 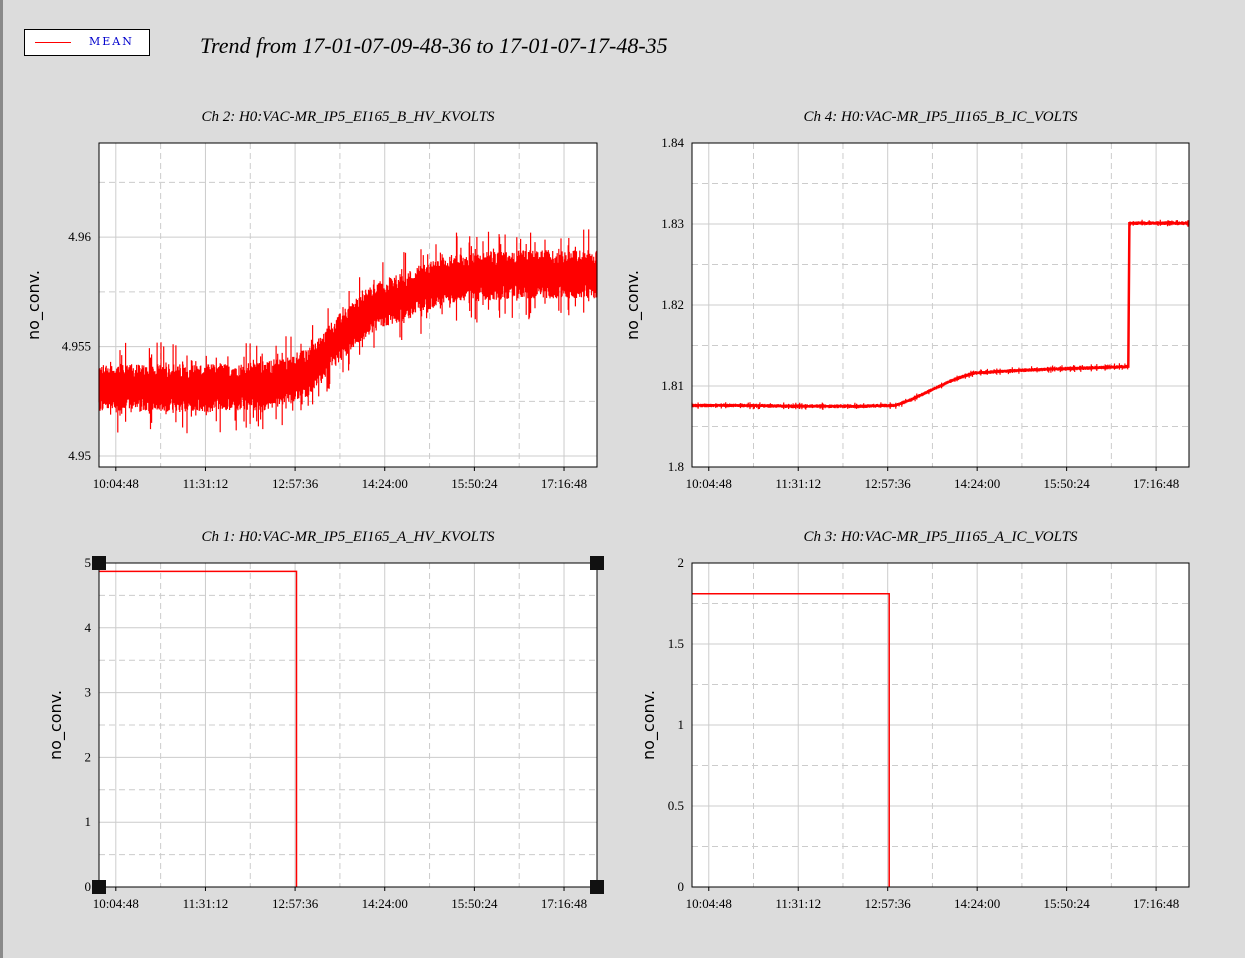 I want to click on y-tick-label: 1.84, so click(x=672, y=142).